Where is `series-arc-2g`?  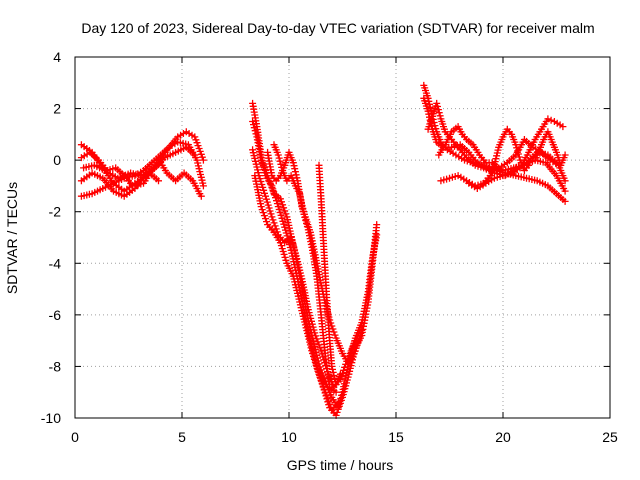
series-arc-2g is located at coordinates (329, 274).